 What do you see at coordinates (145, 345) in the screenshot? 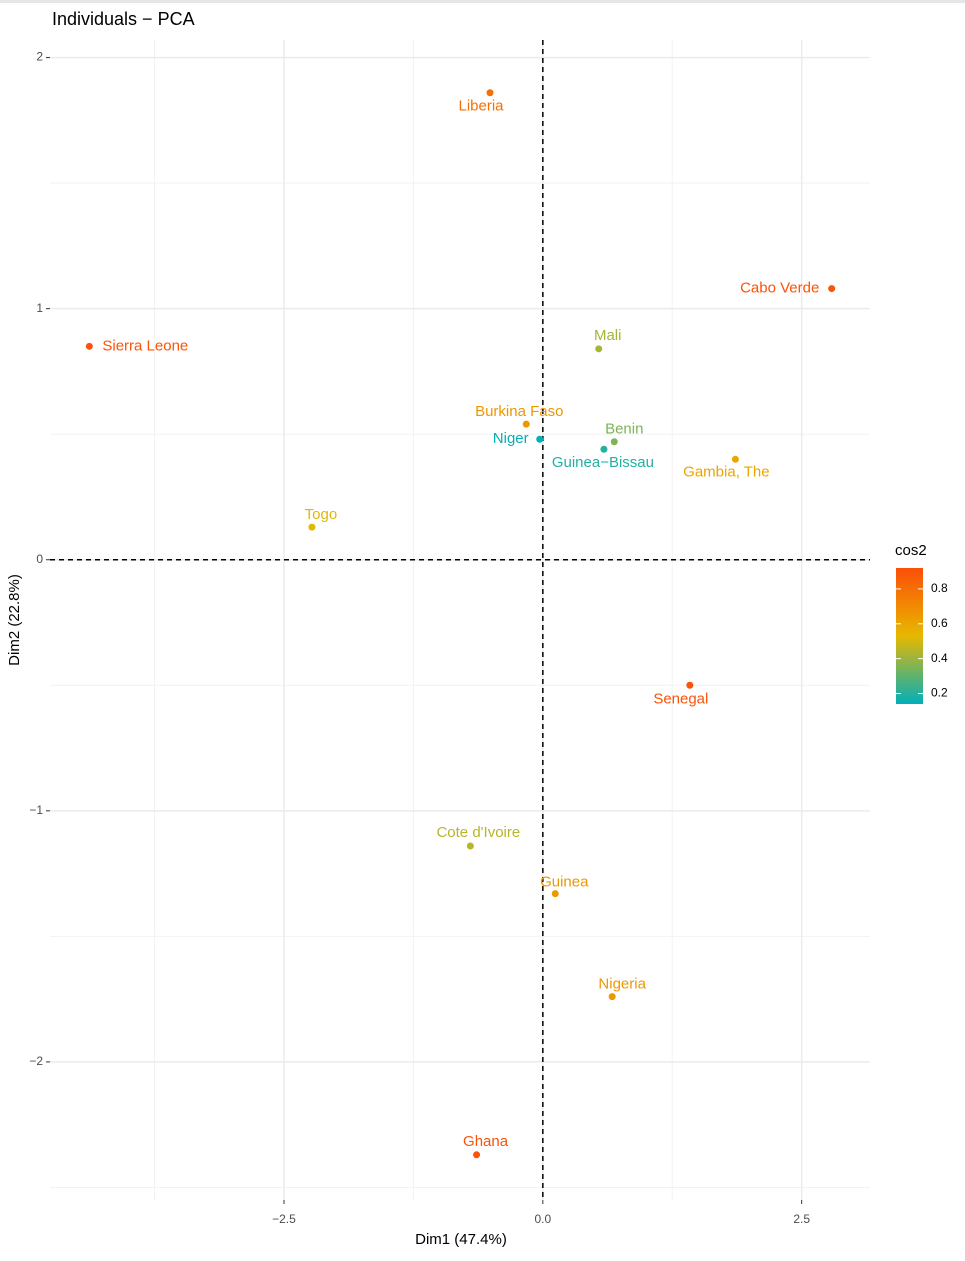
I see `point-label: Sierra Leone` at bounding box center [145, 345].